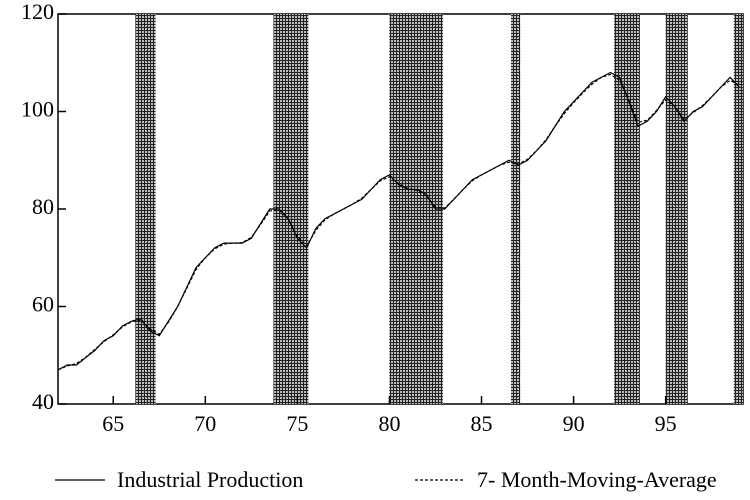 This screenshot has height=500, width=750. What do you see at coordinates (43, 401) in the screenshot?
I see `y-tick-label: 40` at bounding box center [43, 401].